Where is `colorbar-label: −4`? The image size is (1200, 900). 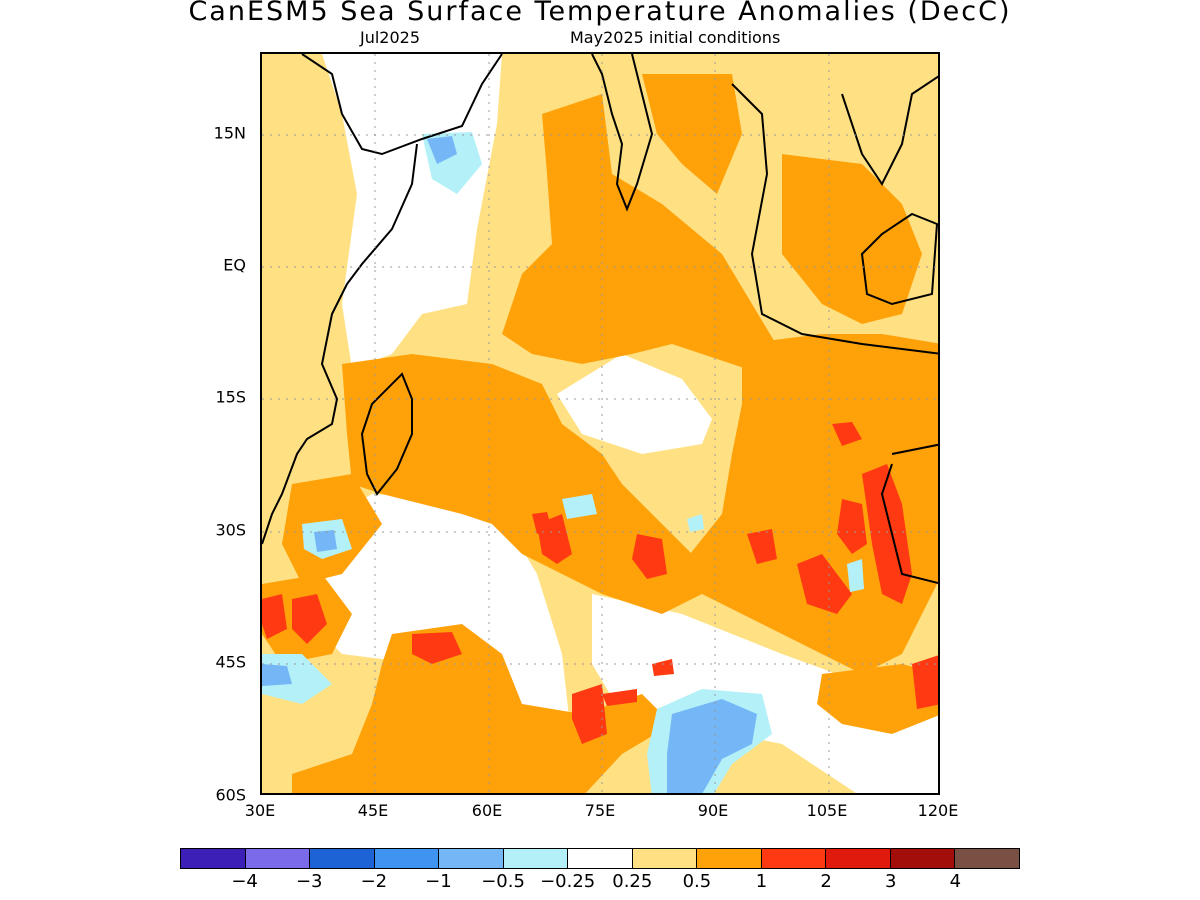
colorbar-label: −4 is located at coordinates (244, 881).